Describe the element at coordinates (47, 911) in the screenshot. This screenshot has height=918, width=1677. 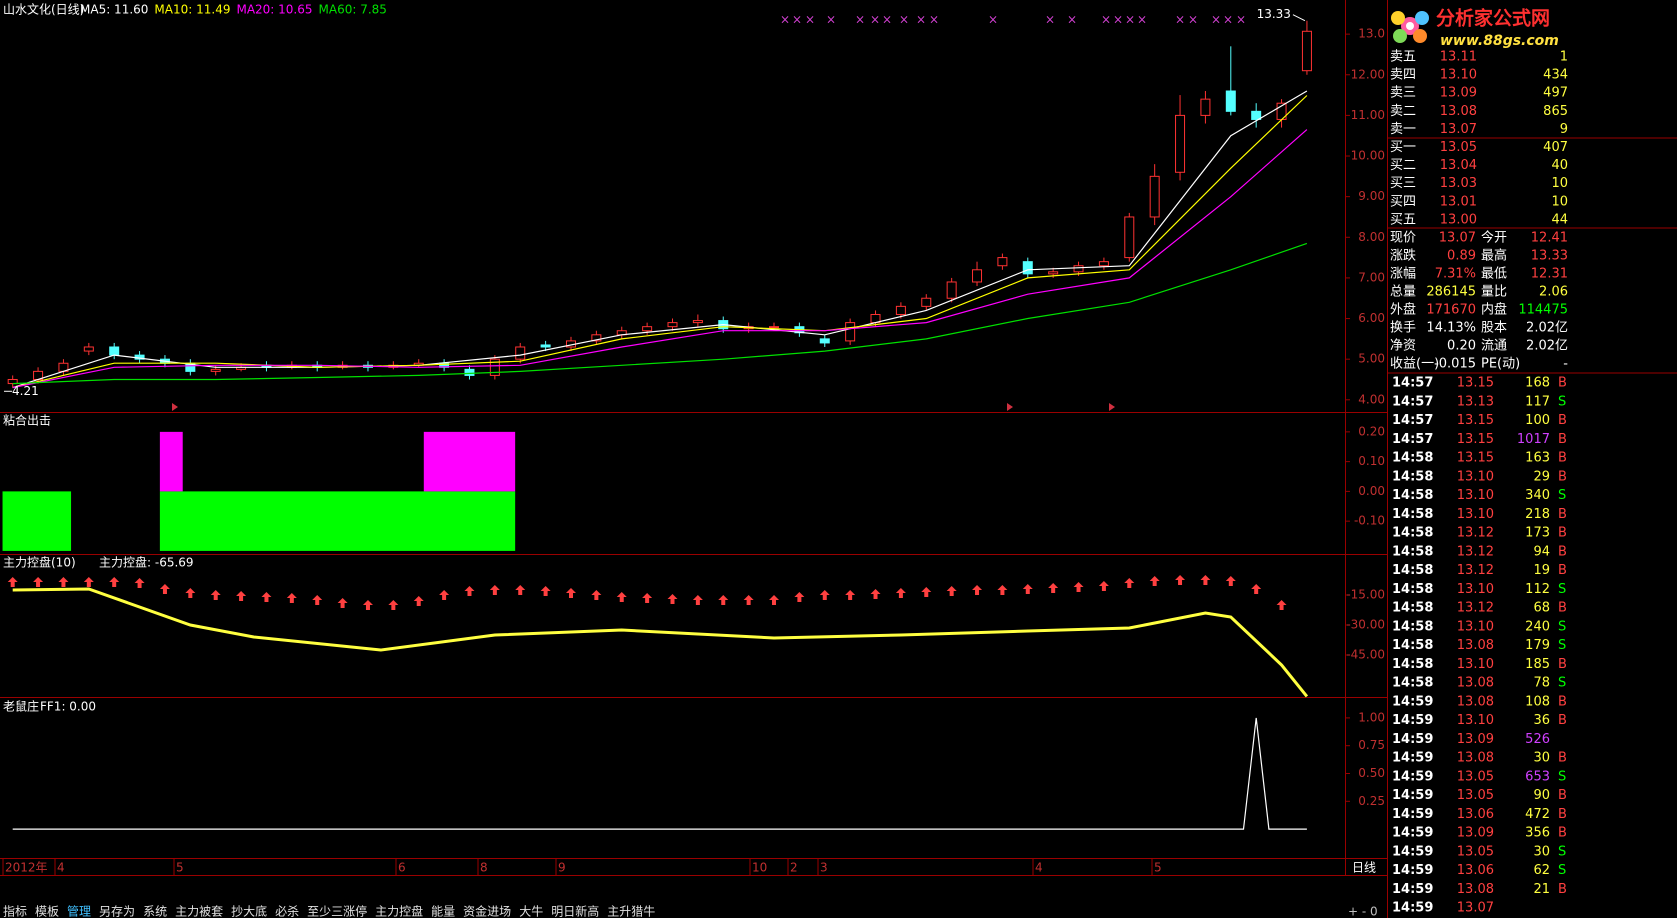
I see `tab: 模板` at that location.